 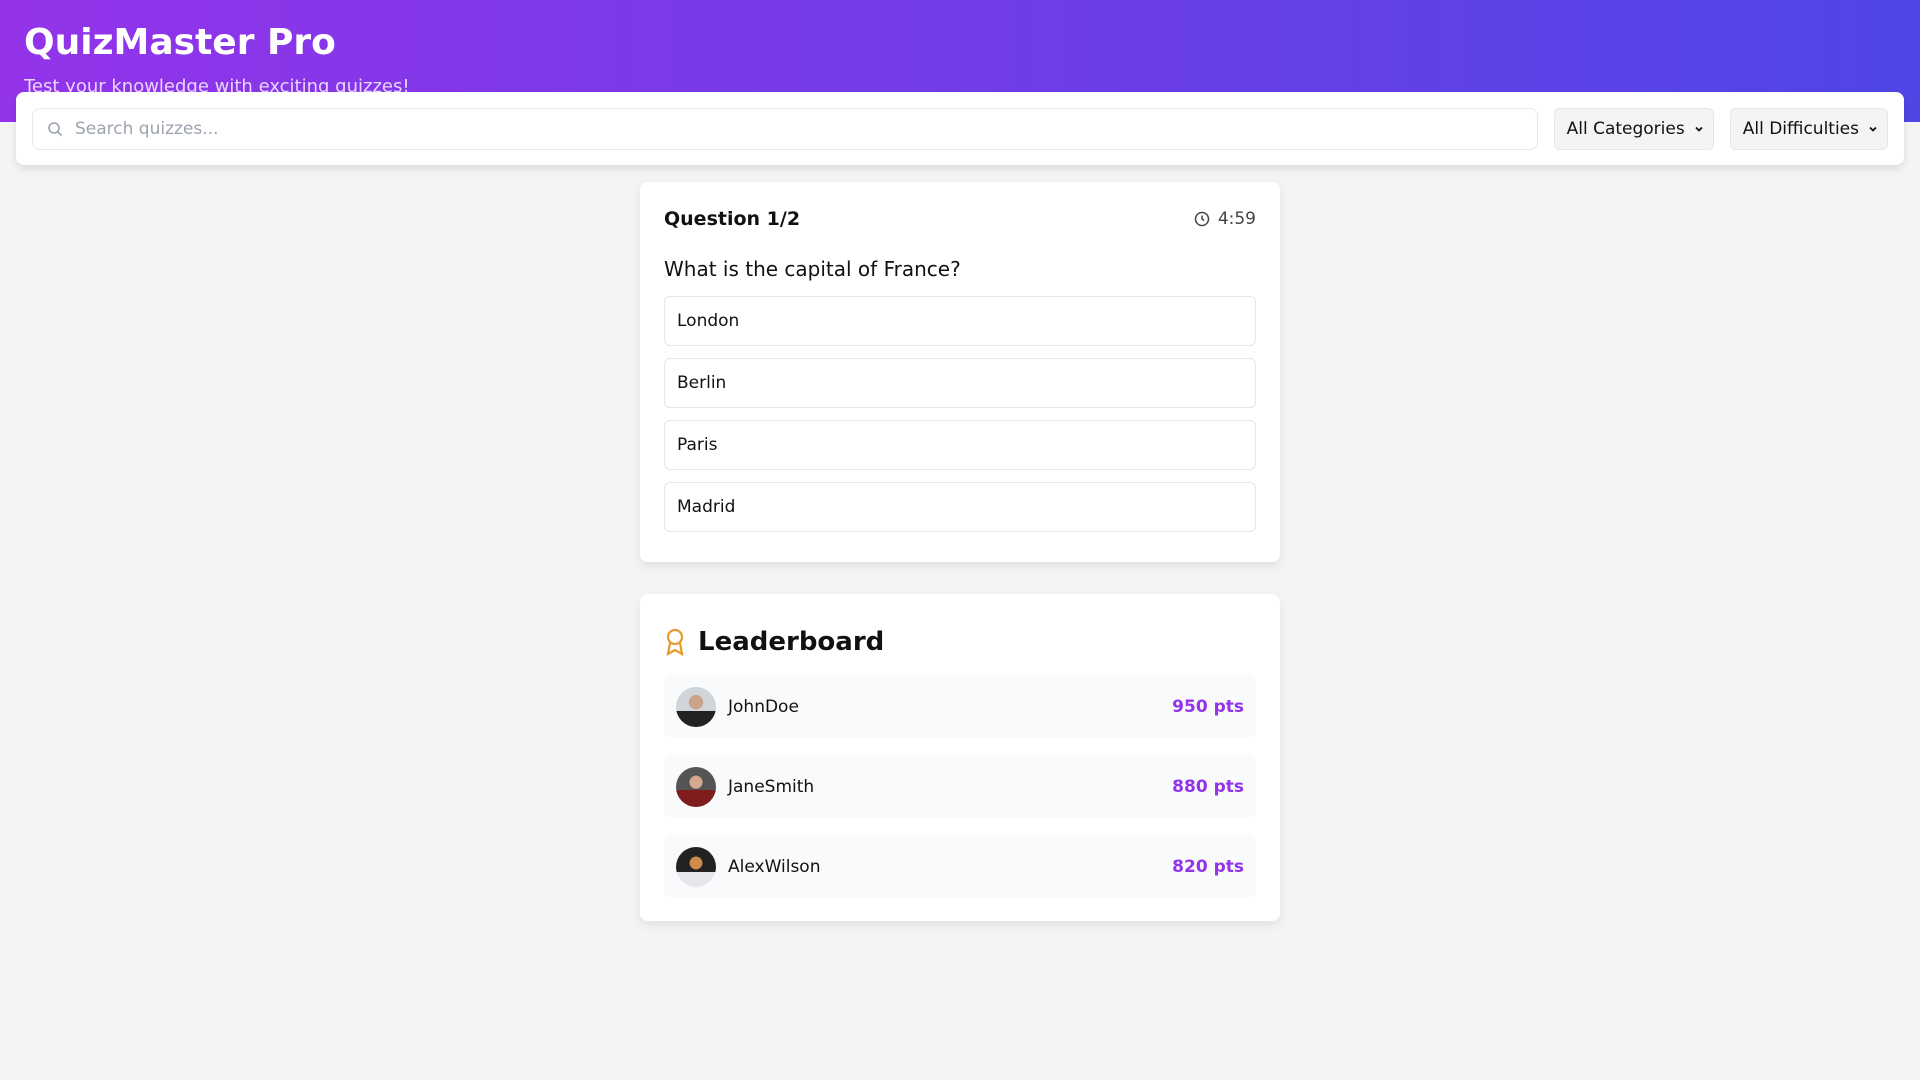 I want to click on filter-toolbar: All Categories All Difficulties, so click(x=960, y=128).